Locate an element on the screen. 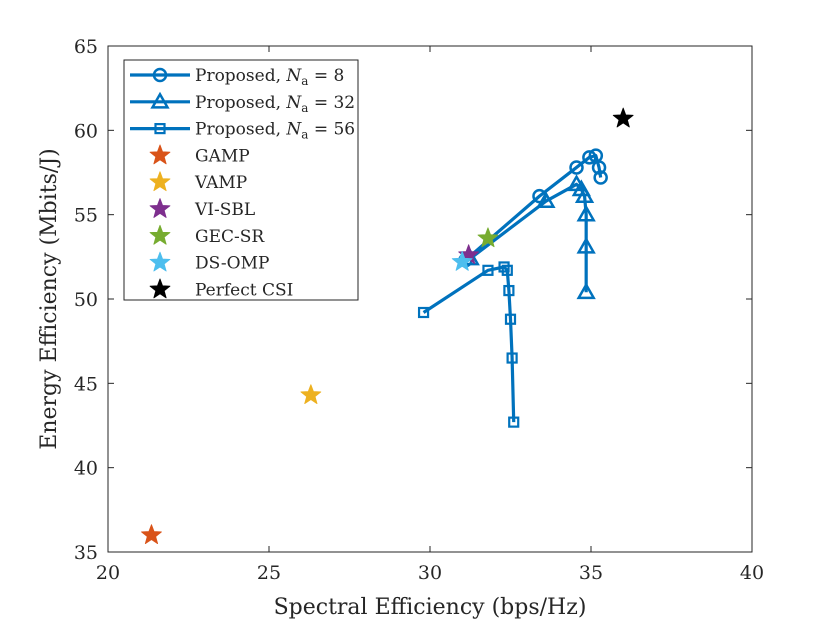 This screenshot has height=623, width=830. x-tick-label: 30 is located at coordinates (430, 573).